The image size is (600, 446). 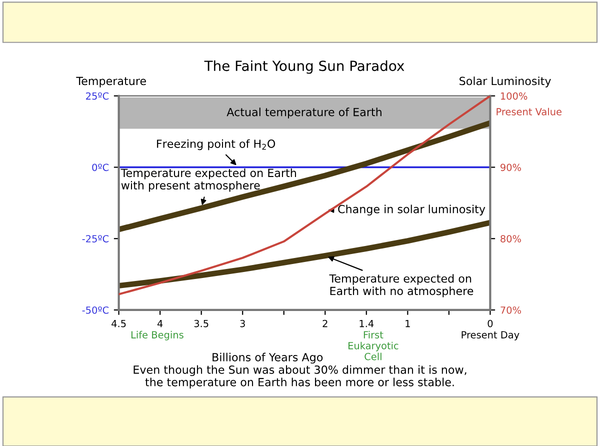 I want to click on y-axis-title: Temperature, so click(x=111, y=82).